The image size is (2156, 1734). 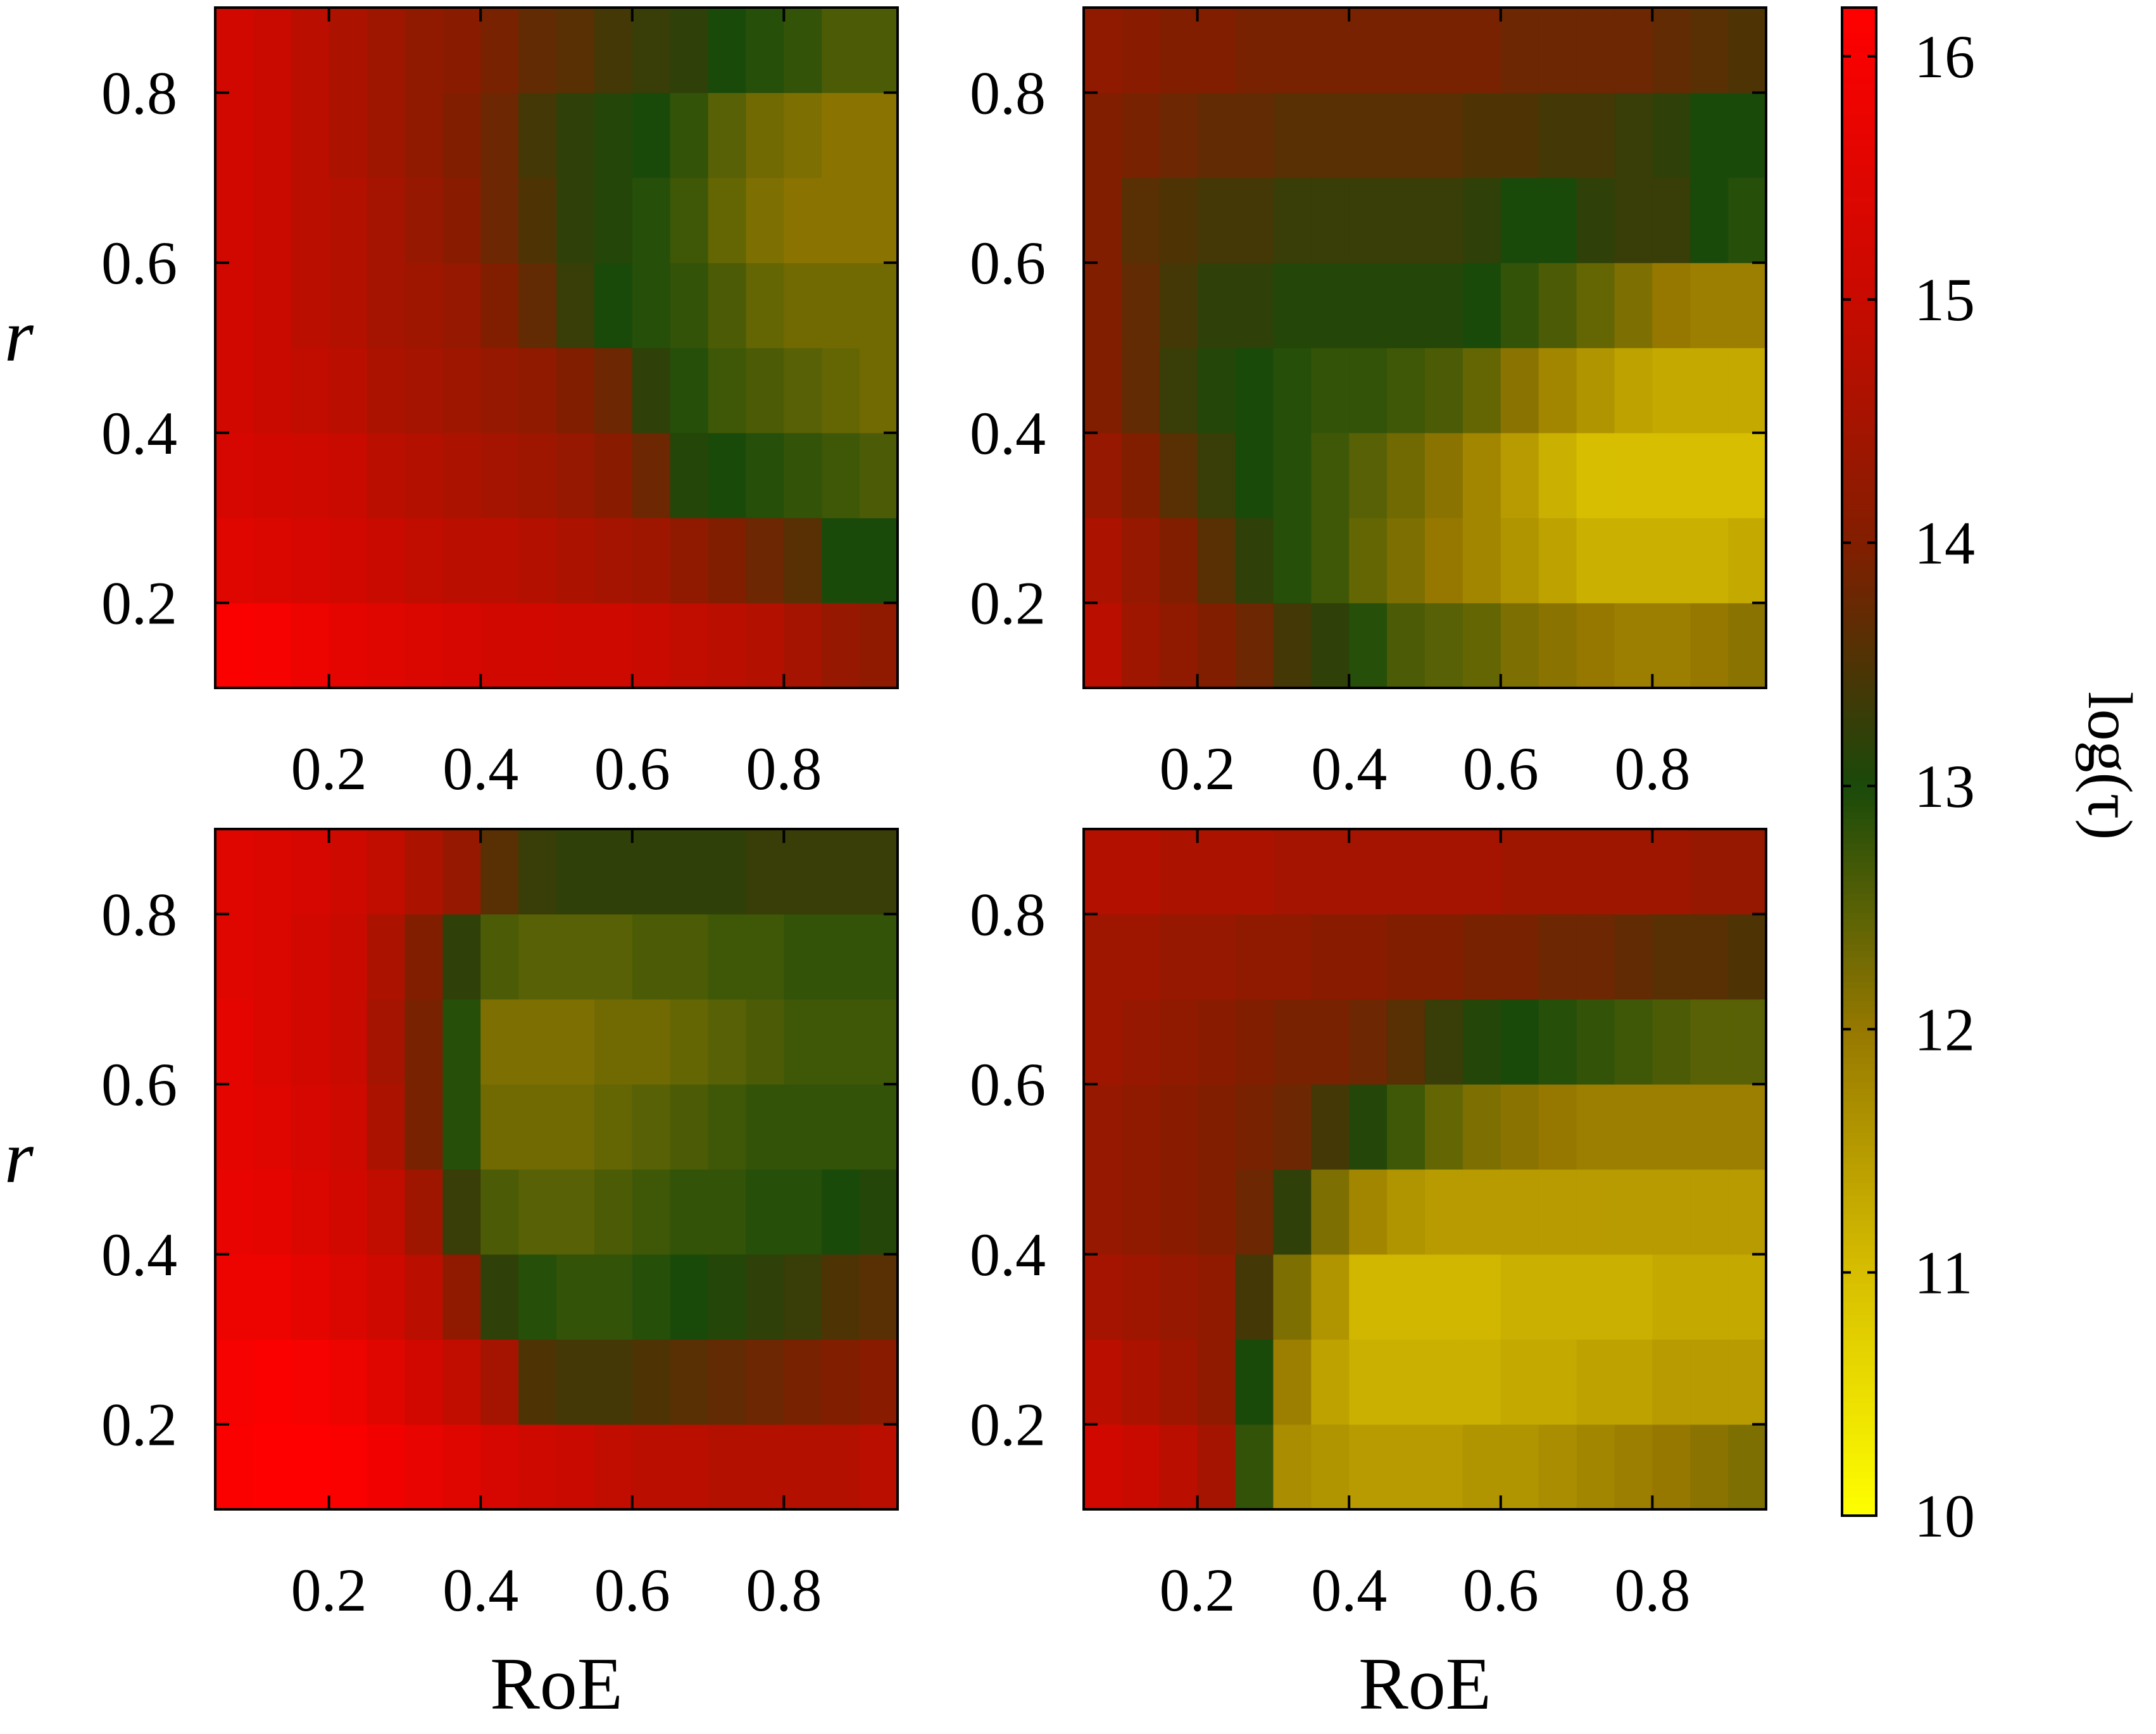 I want to click on y-tick-label: 0.2, so click(x=1008, y=1425).